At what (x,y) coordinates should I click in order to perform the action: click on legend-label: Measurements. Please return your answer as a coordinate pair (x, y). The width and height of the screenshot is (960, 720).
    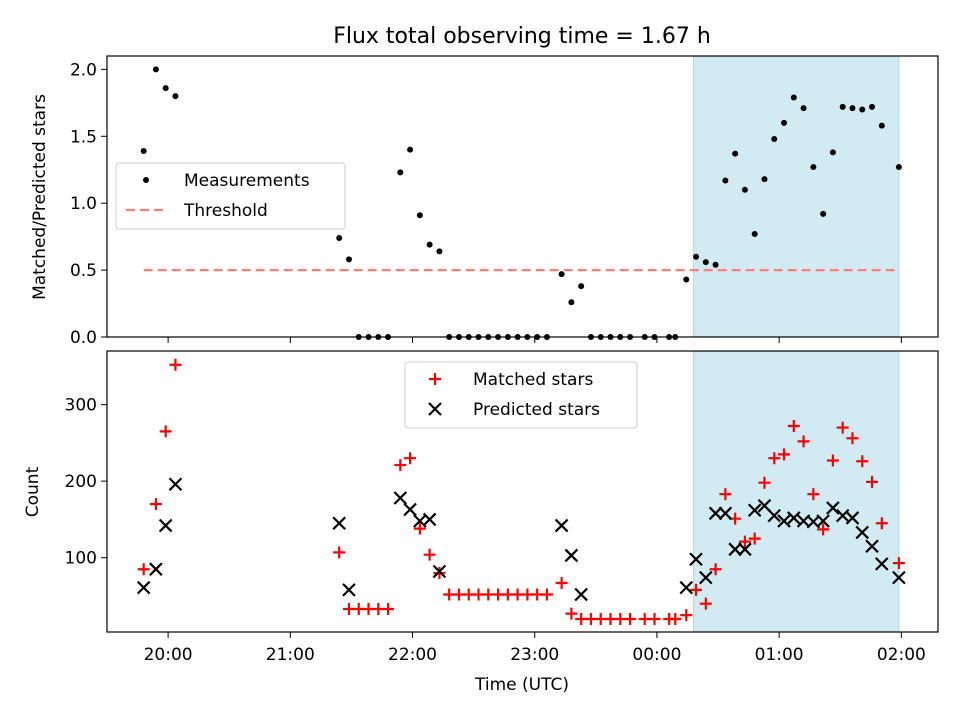
    Looking at the image, I should click on (247, 181).